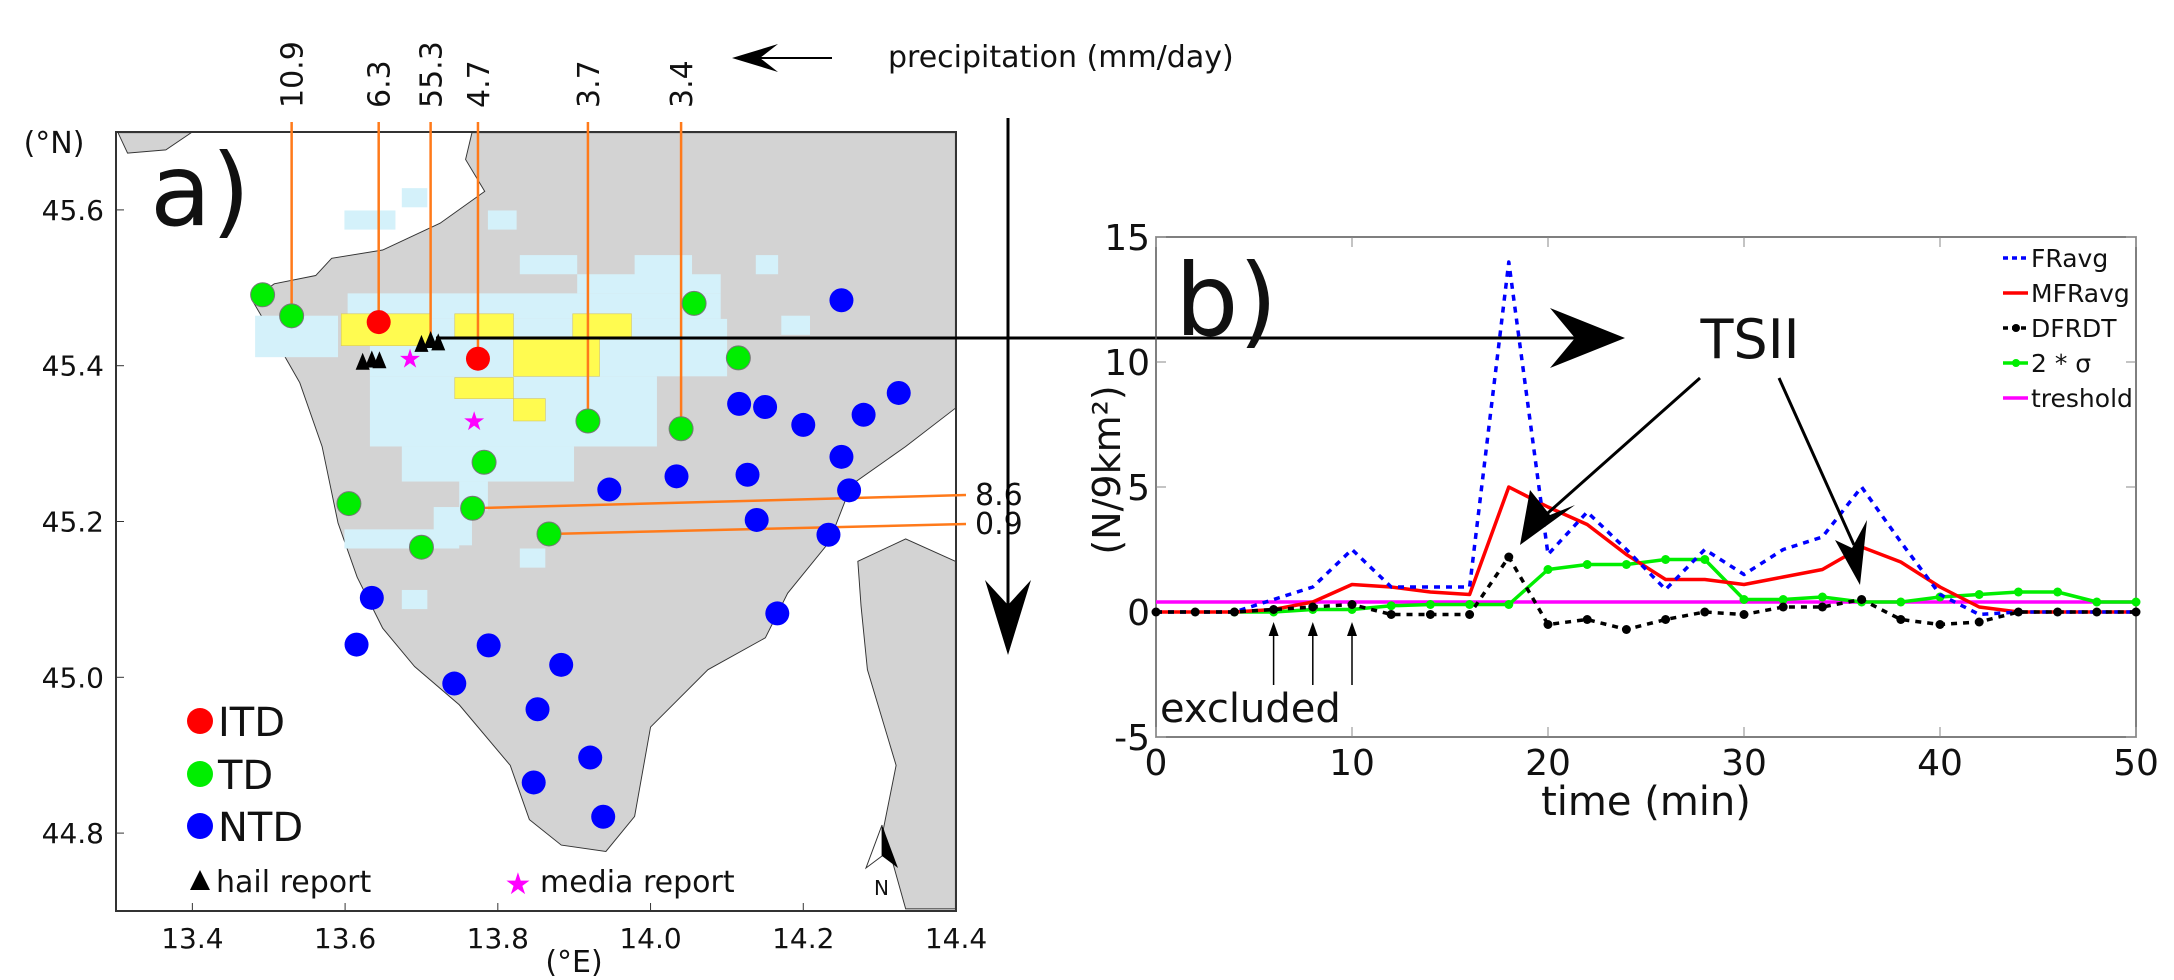 Image resolution: width=2174 pixels, height=980 pixels. I want to click on north-label: N, so click(881, 888).